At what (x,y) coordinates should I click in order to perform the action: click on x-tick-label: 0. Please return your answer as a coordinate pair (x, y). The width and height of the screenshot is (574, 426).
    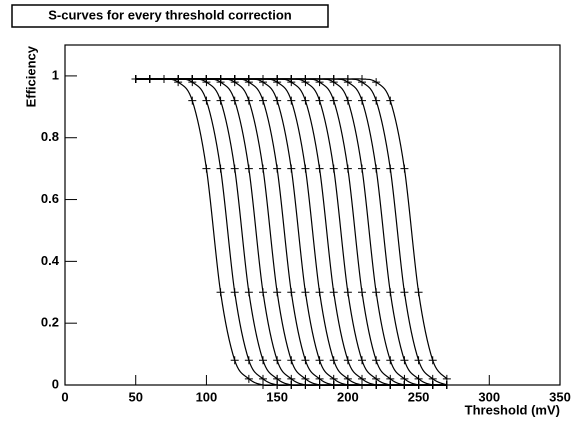
    Looking at the image, I should click on (64, 396).